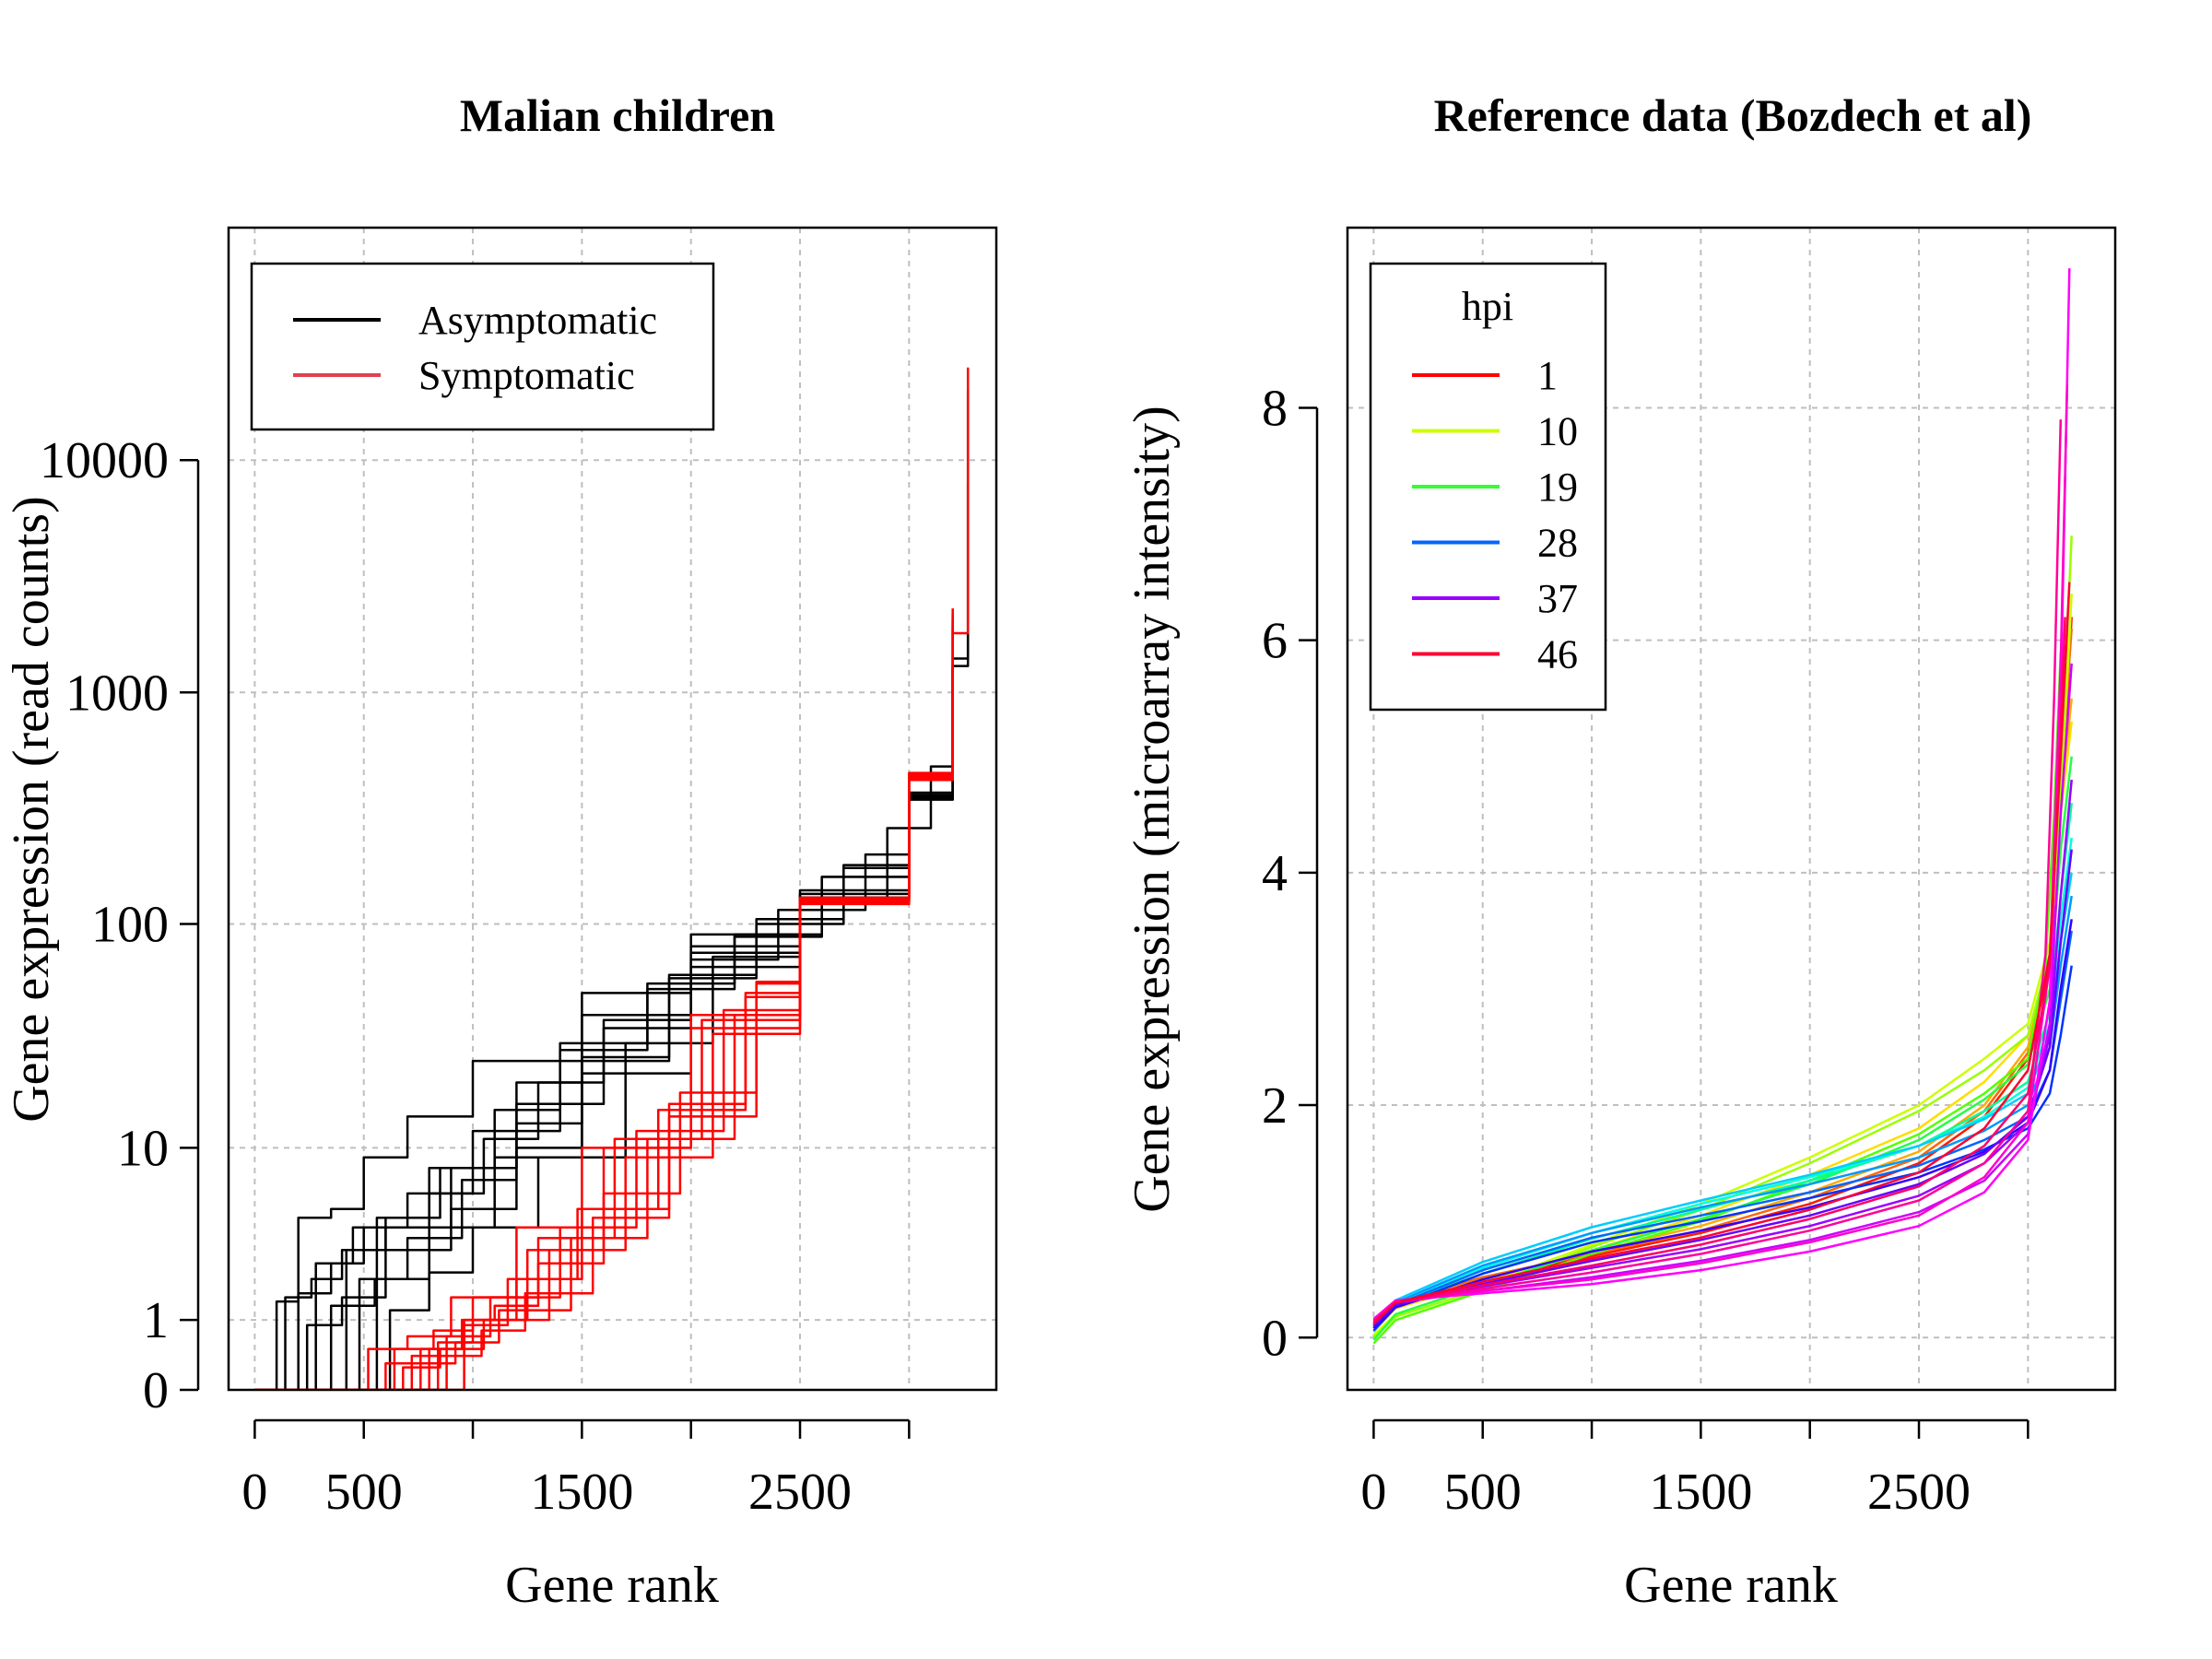  Describe the element at coordinates (1557, 543) in the screenshot. I see `hpi-legend-label-28: 28` at that location.